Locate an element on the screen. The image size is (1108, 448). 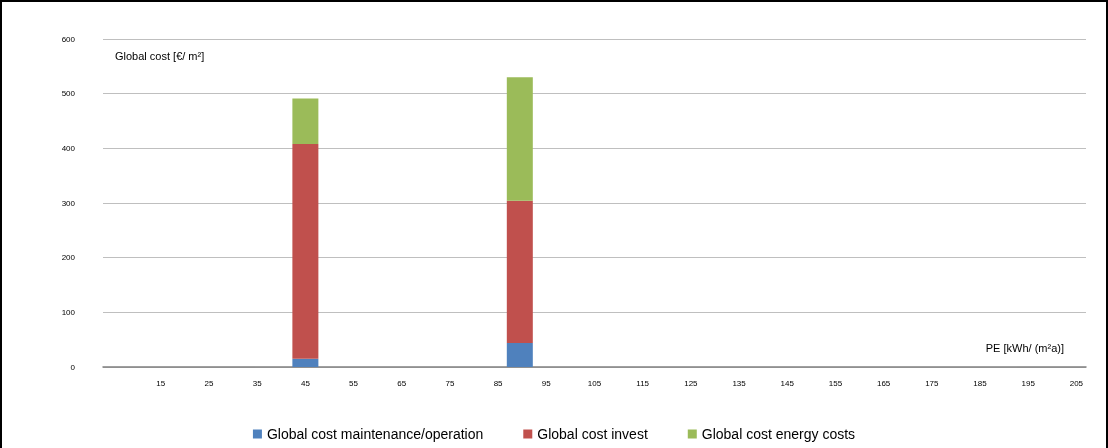
y-tick-label: 200 is located at coordinates (68, 258).